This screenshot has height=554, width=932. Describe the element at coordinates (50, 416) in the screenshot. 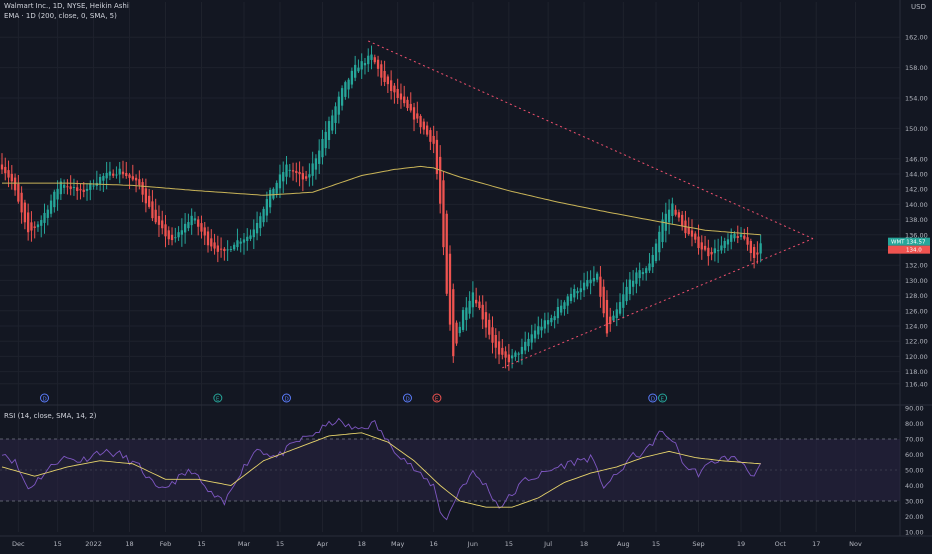

I see `rsi-legend: RSI (14, close, SMA, 14, 2)` at that location.